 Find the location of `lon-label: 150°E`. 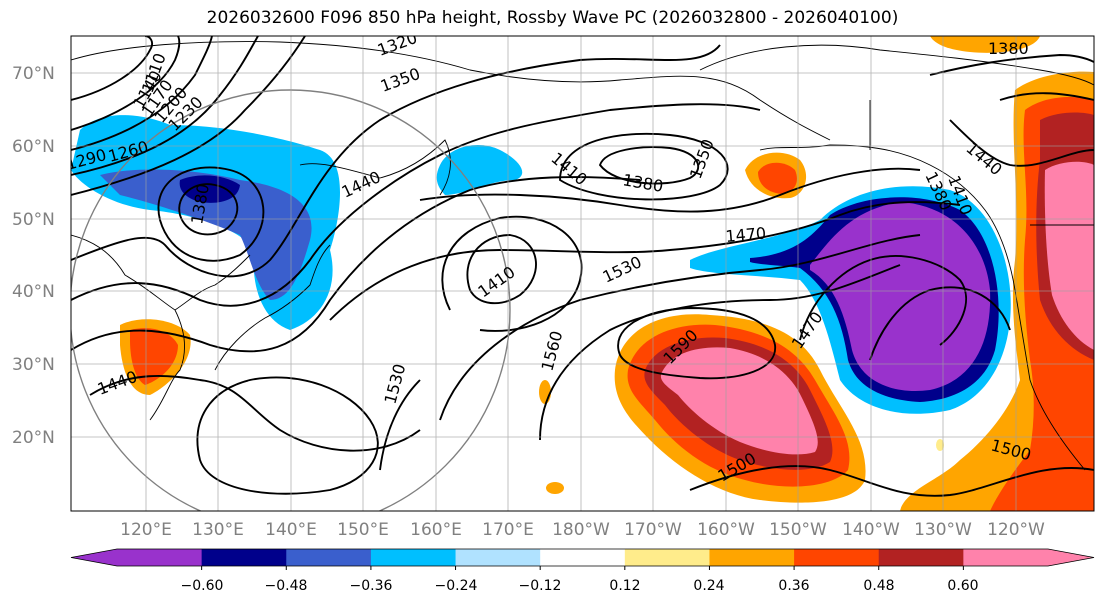

lon-label: 150°E is located at coordinates (363, 530).